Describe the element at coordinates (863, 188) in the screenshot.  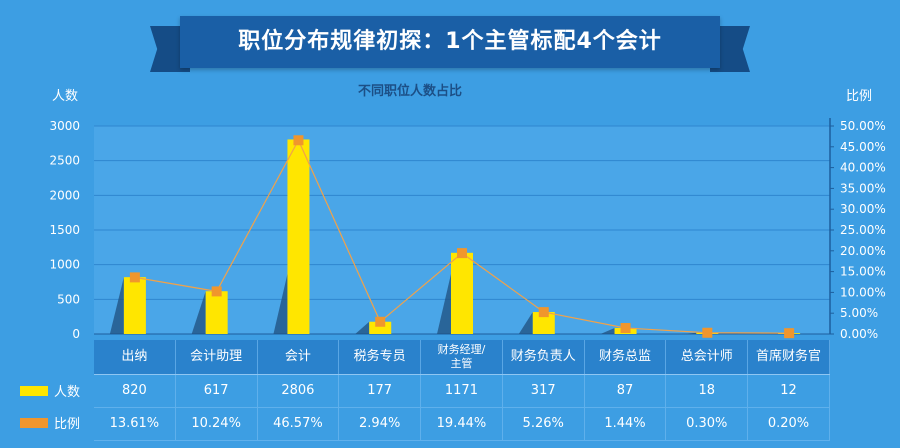
I see `right-tick-label: 35.00%` at that location.